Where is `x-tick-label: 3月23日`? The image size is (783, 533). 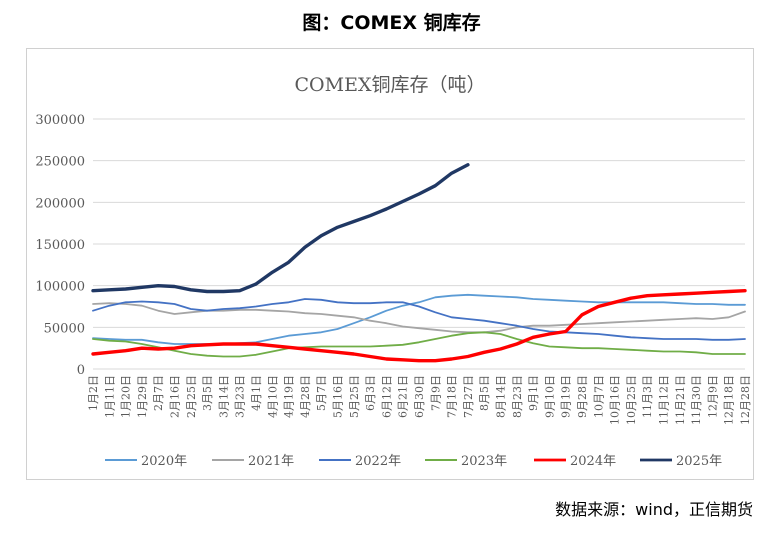
x-tick-label: 3月23日 is located at coordinates (240, 396).